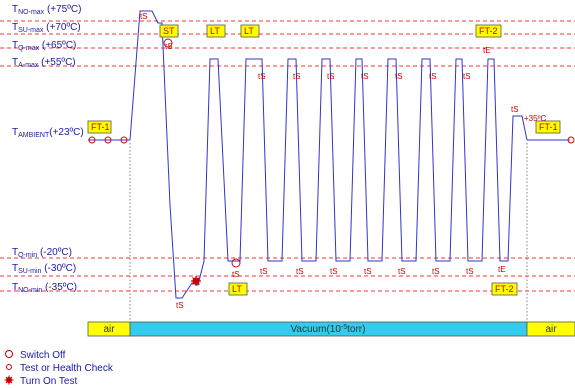  Describe the element at coordinates (328, 329) in the screenshot. I see `vacuum-label: Vacuum(10-5torr)` at that location.